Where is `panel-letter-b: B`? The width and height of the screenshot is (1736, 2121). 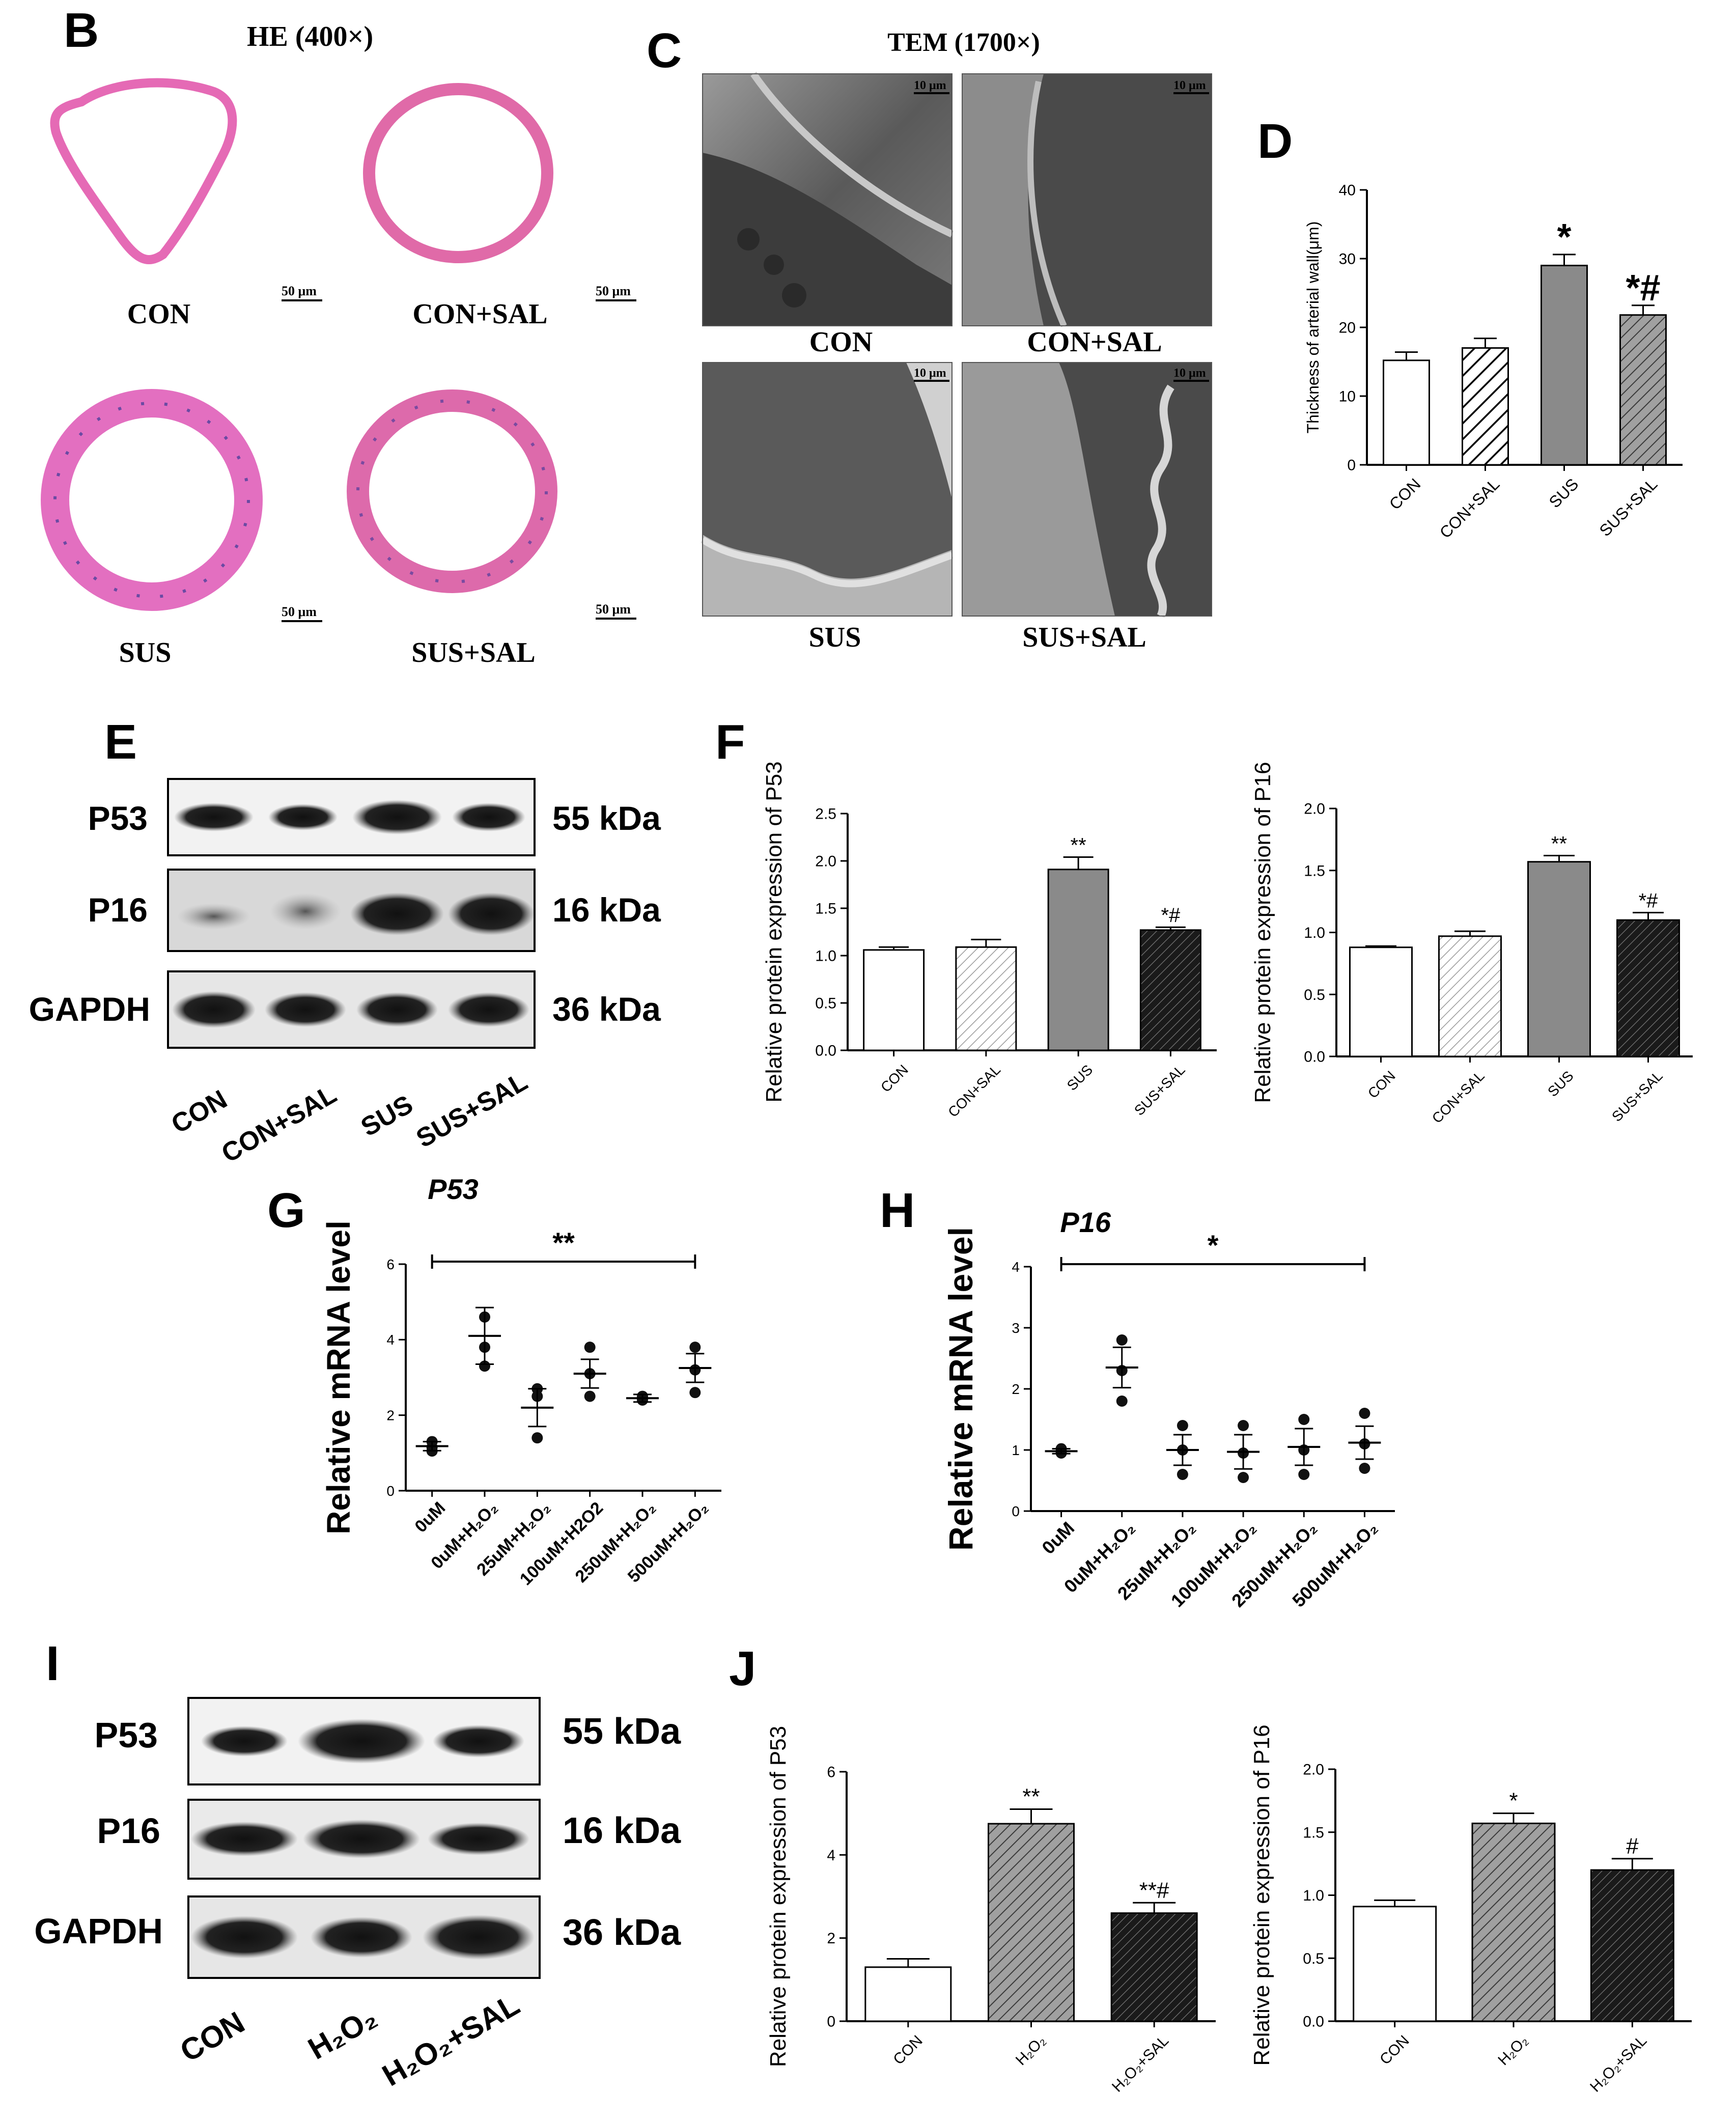 panel-letter-b: B is located at coordinates (81, 30).